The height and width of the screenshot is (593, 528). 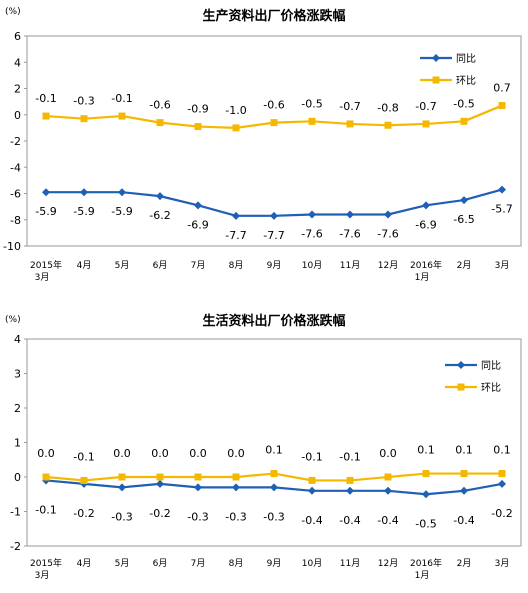 What do you see at coordinates (198, 265) in the screenshot?
I see `x-tick-label: 7月` at bounding box center [198, 265].